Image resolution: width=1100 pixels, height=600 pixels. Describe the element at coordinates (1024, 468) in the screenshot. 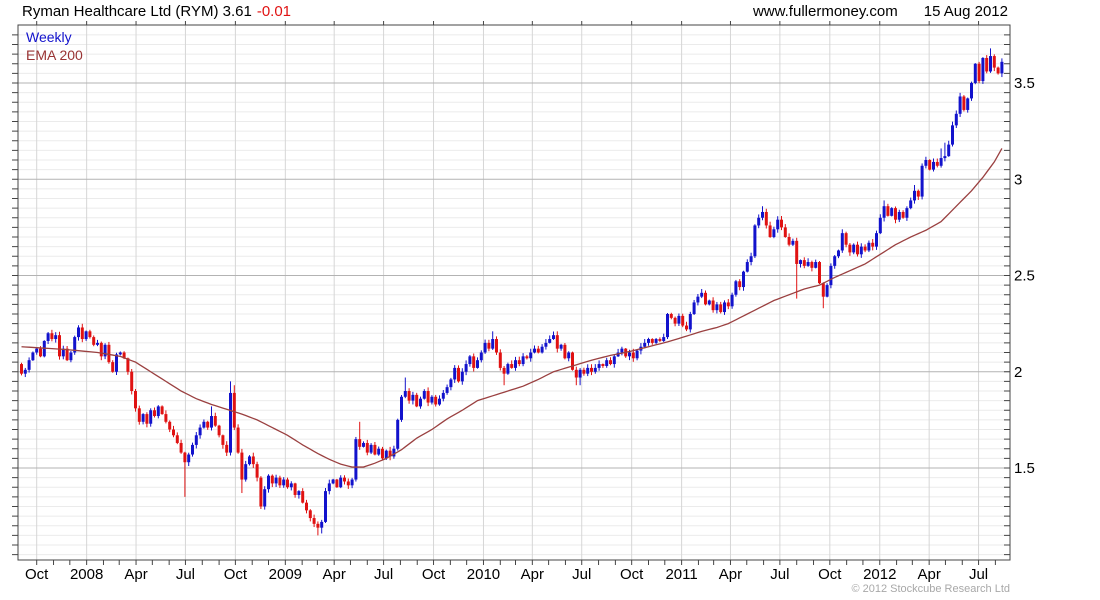

I see `svg-text: 1.5` at that location.